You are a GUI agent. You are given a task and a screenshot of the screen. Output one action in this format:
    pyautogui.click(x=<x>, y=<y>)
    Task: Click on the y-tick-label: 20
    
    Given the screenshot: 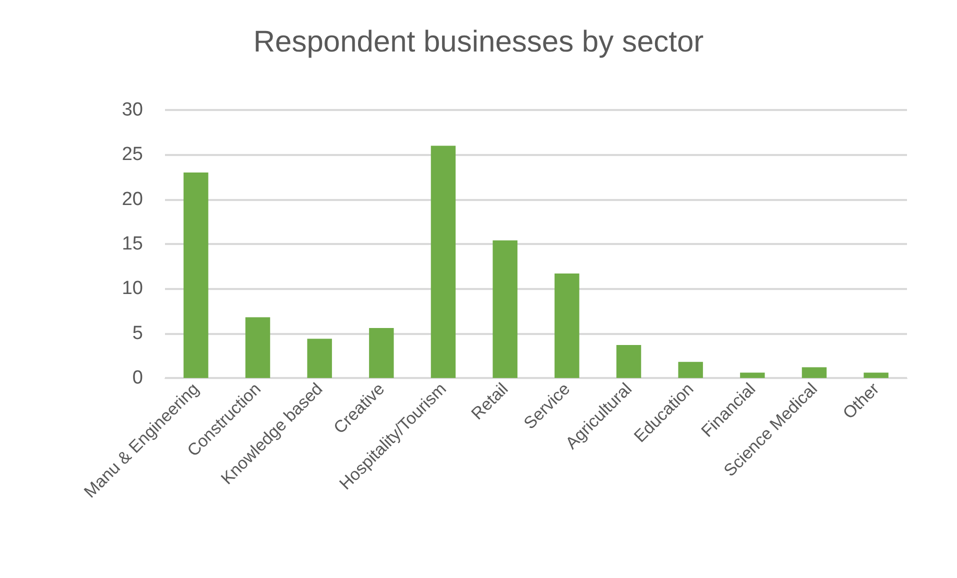 What is the action you would take?
    pyautogui.click(x=132, y=199)
    